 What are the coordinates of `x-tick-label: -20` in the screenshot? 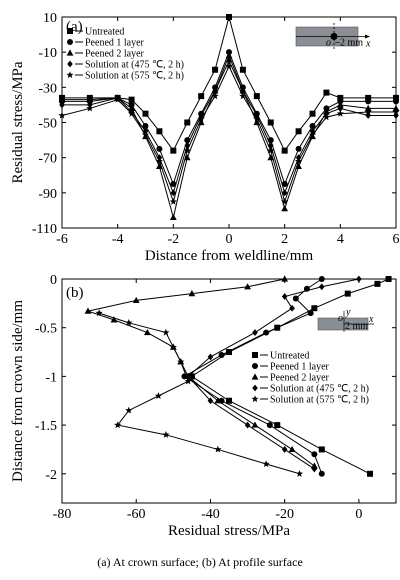 It's located at (284, 514).